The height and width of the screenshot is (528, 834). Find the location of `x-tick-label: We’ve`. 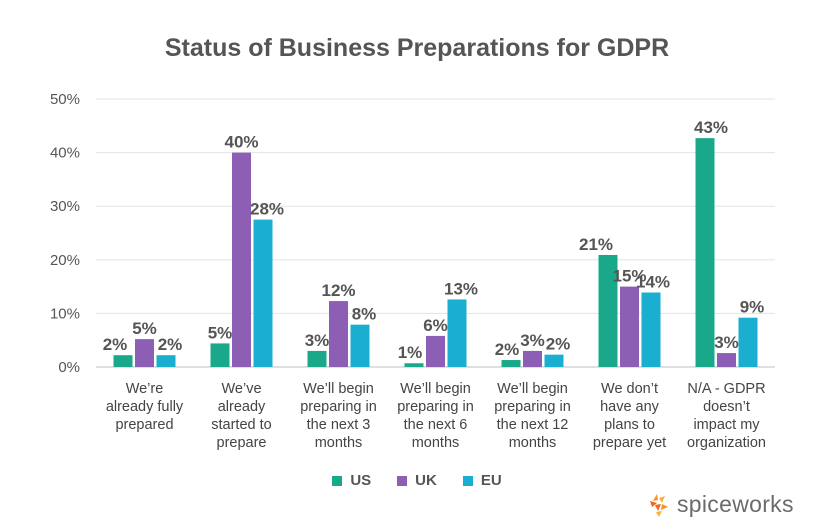

x-tick-label: We’ve is located at coordinates (241, 389).